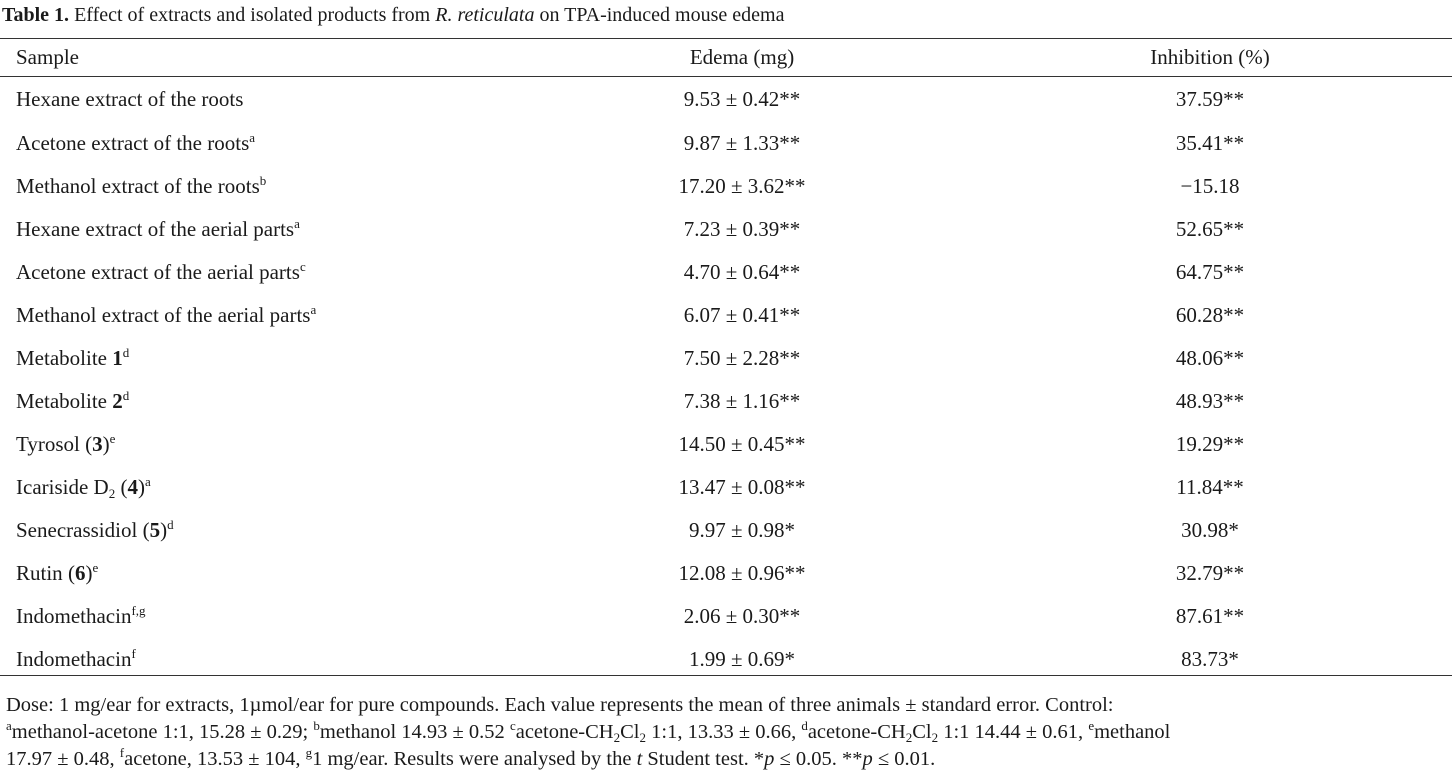 This screenshot has height=782, width=1452. Describe the element at coordinates (66, 443) in the screenshot. I see `sample-cell: Tyrosol (3)e` at that location.